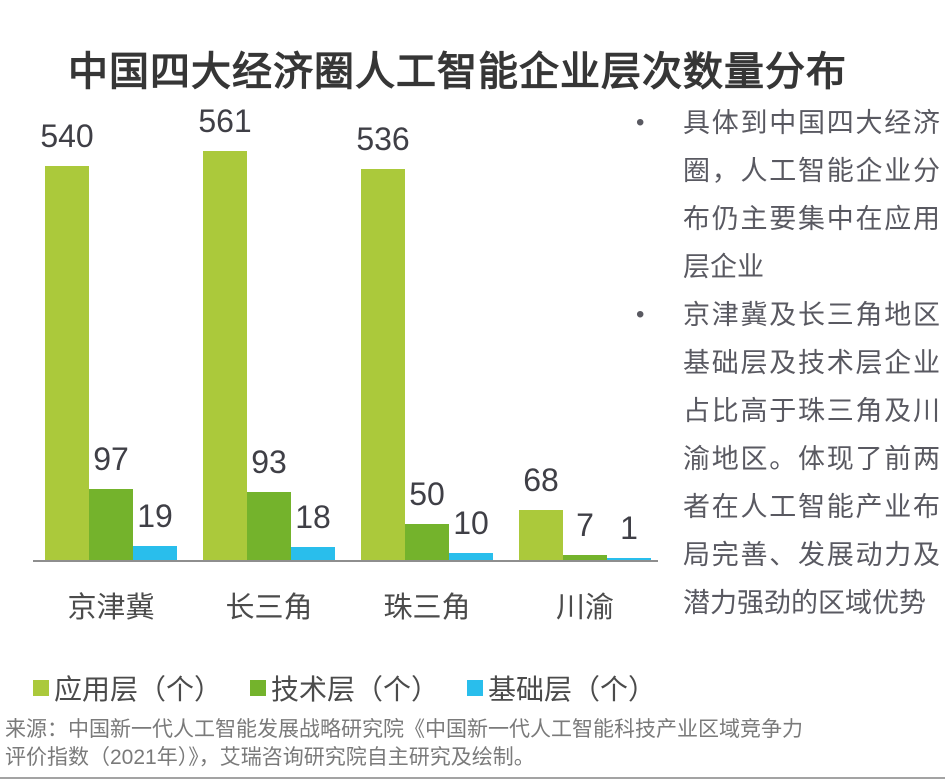 The height and width of the screenshot is (783, 945). I want to click on bar-value-label: 561, so click(225, 121).